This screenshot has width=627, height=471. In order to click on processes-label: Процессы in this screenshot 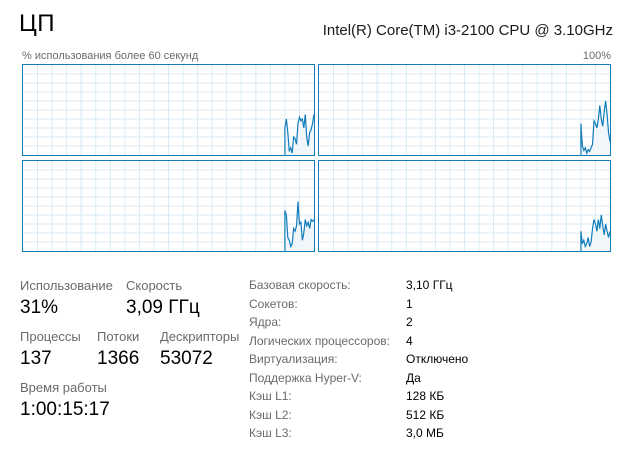, I will do `click(50, 336)`.